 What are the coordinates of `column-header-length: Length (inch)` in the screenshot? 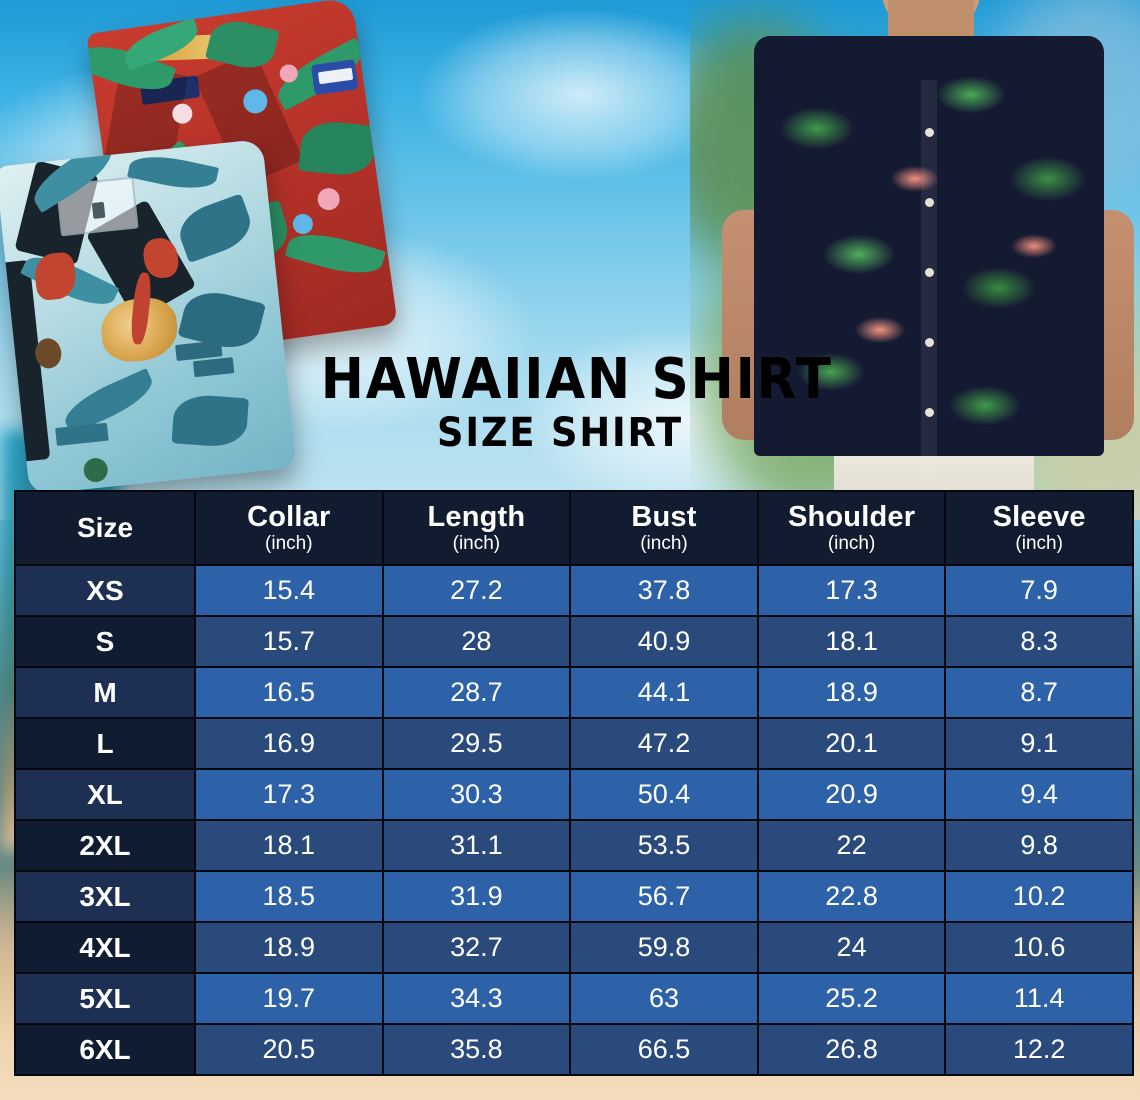 It's located at (476, 528).